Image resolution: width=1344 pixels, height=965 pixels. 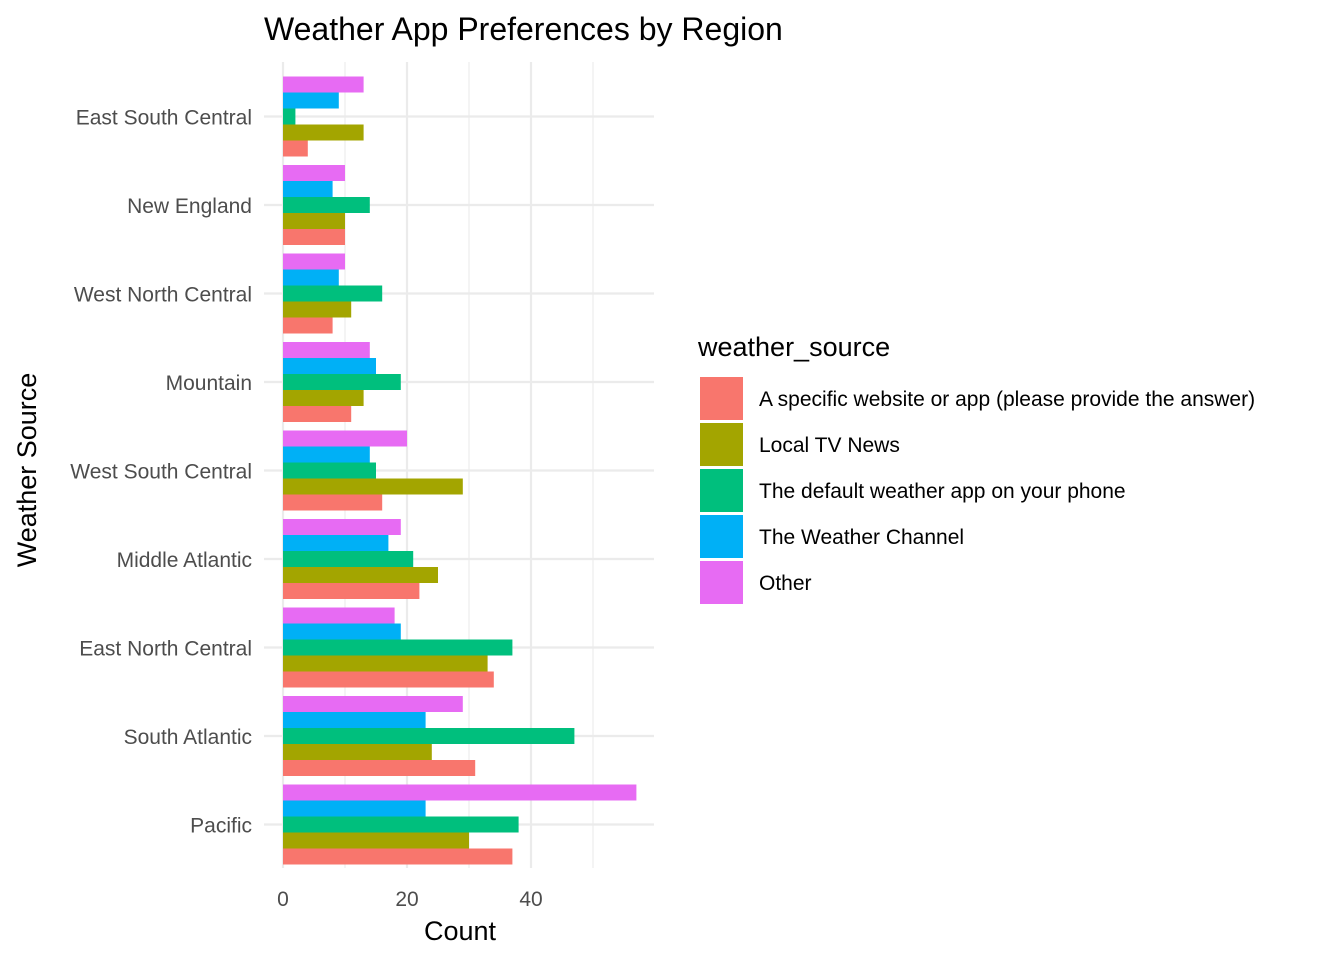 What do you see at coordinates (342, 527) in the screenshot?
I see `bar-5-middle-atlantic` at bounding box center [342, 527].